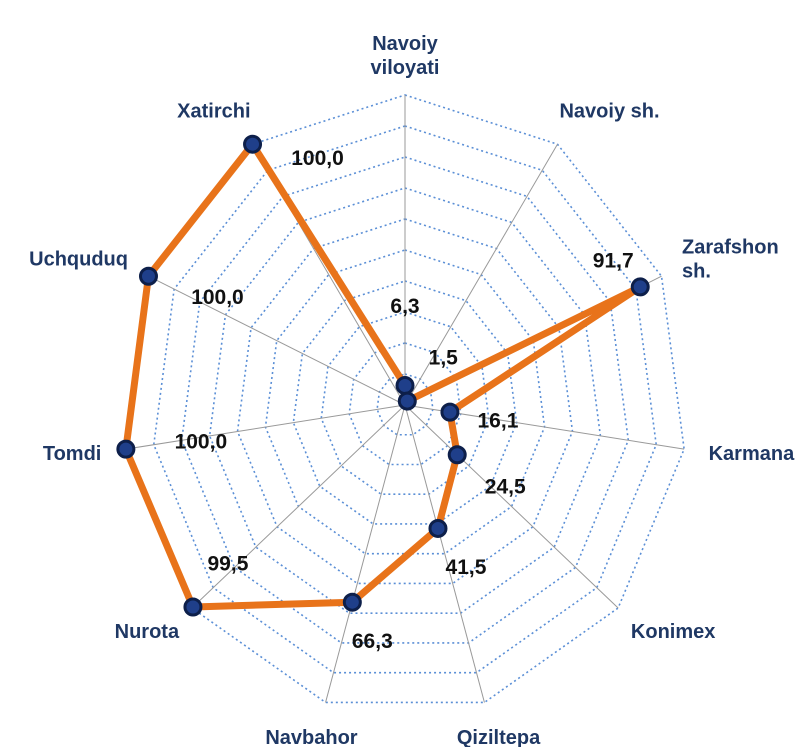  I want to click on value-label: 91,7, so click(613, 260).